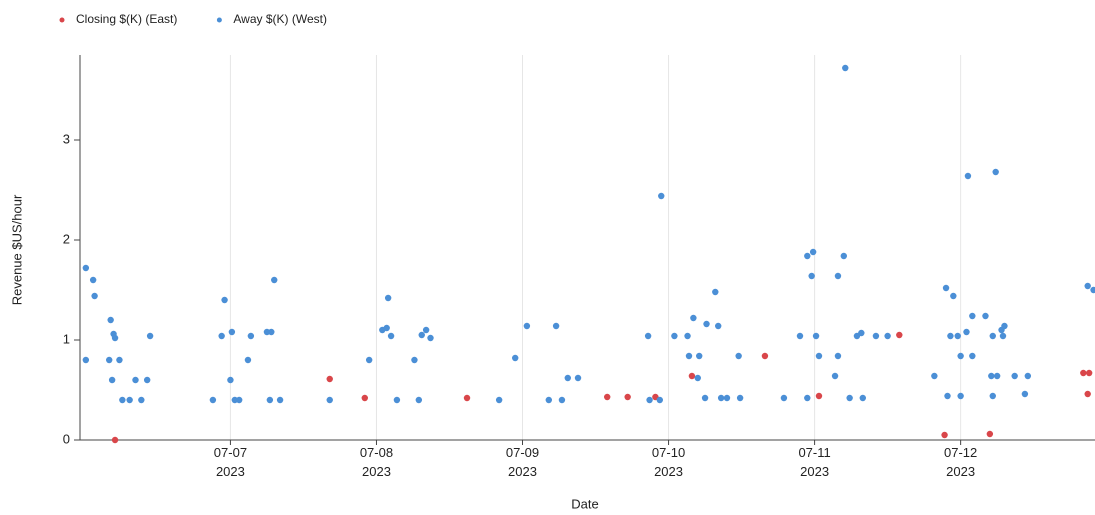 Image resolution: width=1095 pixels, height=515 pixels. Describe the element at coordinates (280, 19) in the screenshot. I see `legend-label: Away $(K) (West)` at that location.